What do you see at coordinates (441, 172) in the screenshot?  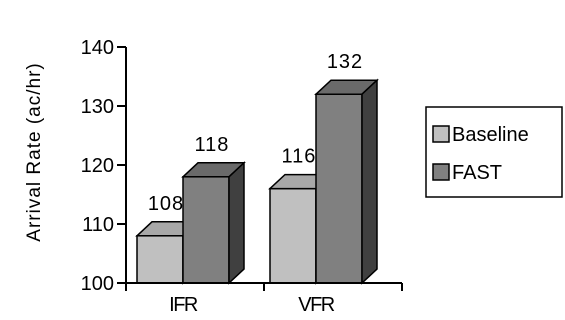 I see `legend-swatch-fast` at bounding box center [441, 172].